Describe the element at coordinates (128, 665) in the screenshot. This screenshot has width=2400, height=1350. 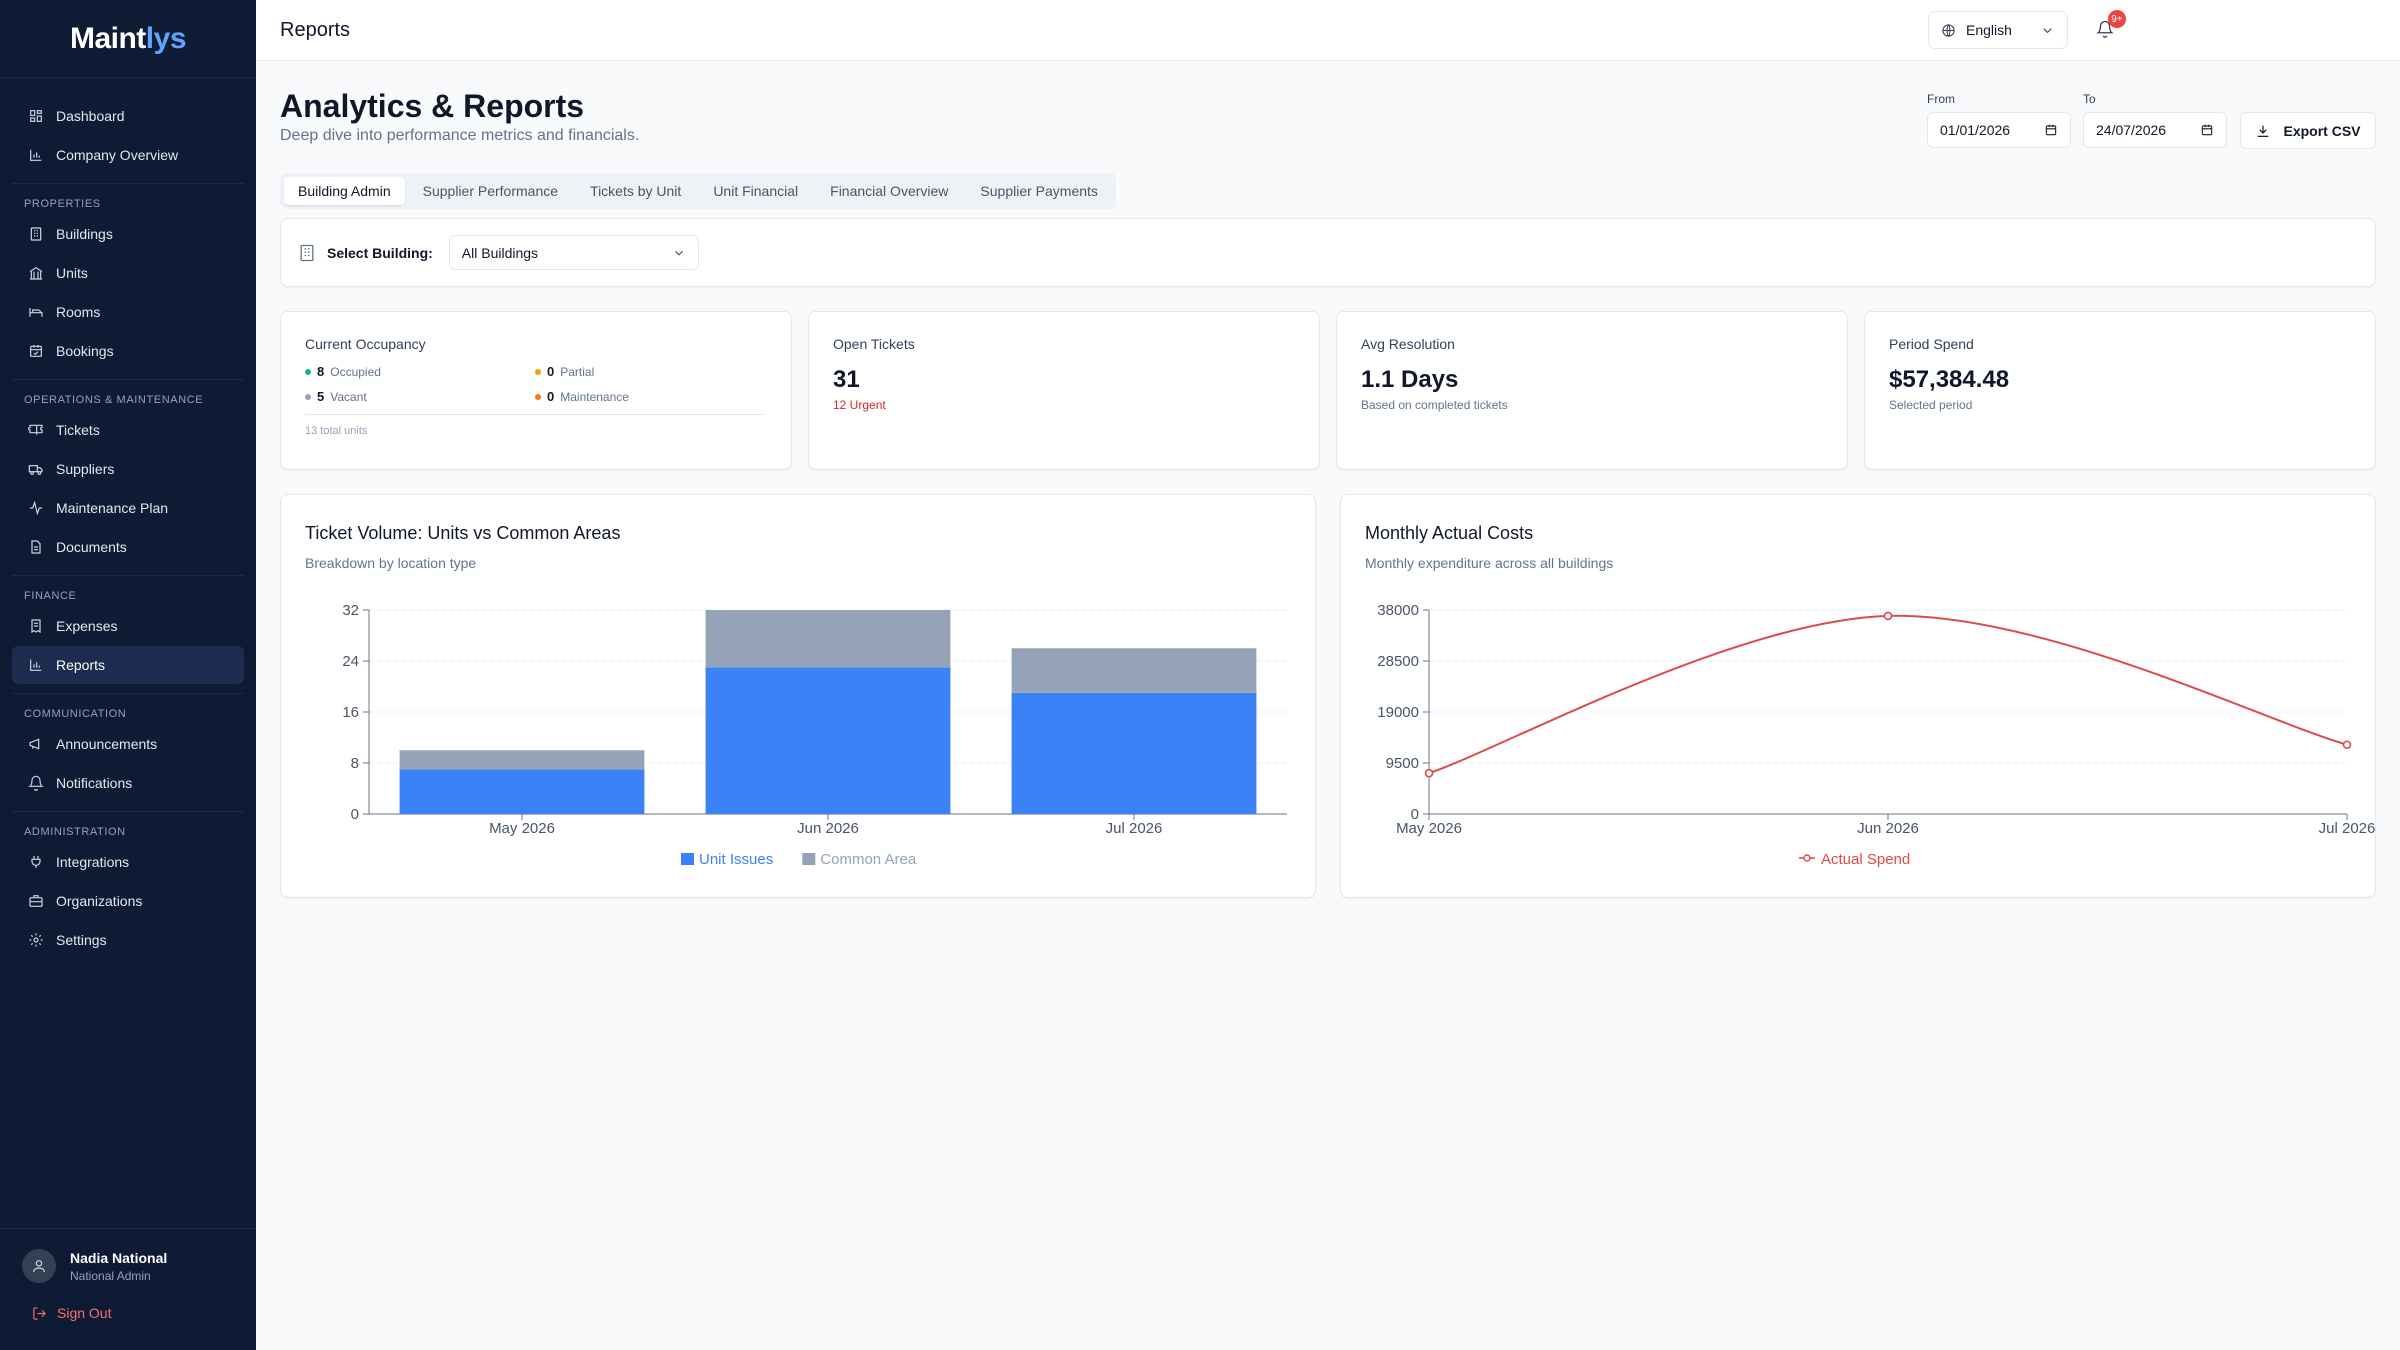
I see `sidebar-item-reports: Reports` at that location.